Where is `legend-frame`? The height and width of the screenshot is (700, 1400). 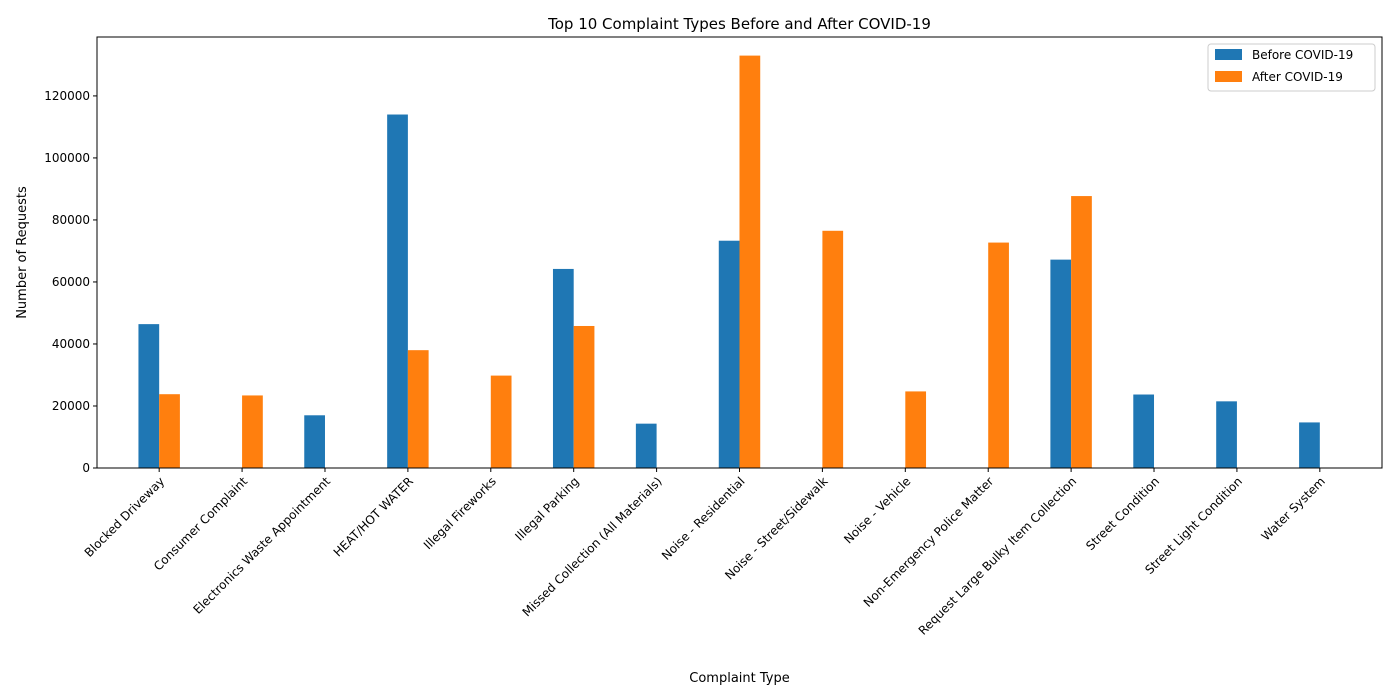
legend-frame is located at coordinates (1291, 67).